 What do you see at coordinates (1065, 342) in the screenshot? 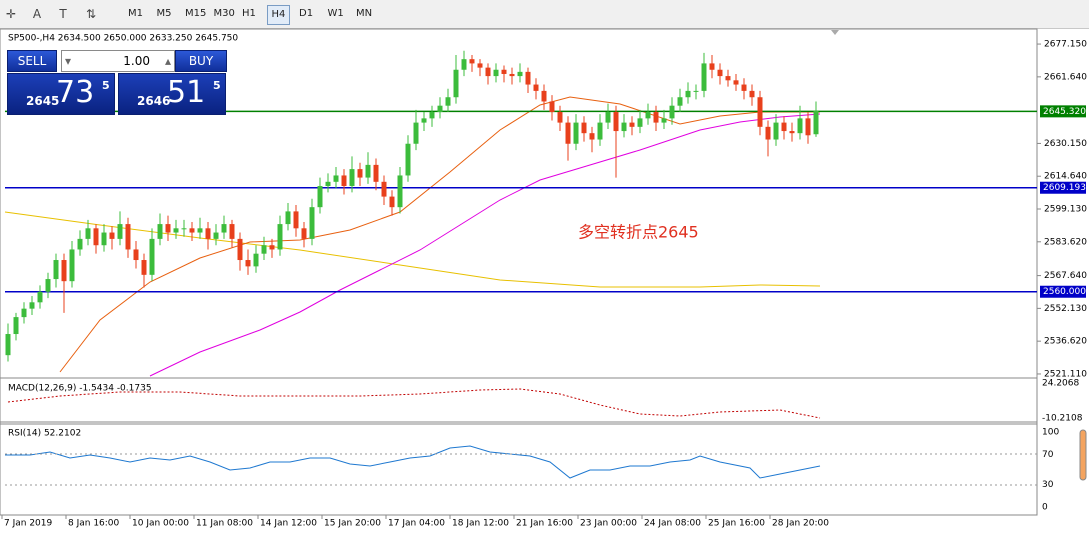
I see `y-tick-label: 2536.620` at bounding box center [1065, 342].